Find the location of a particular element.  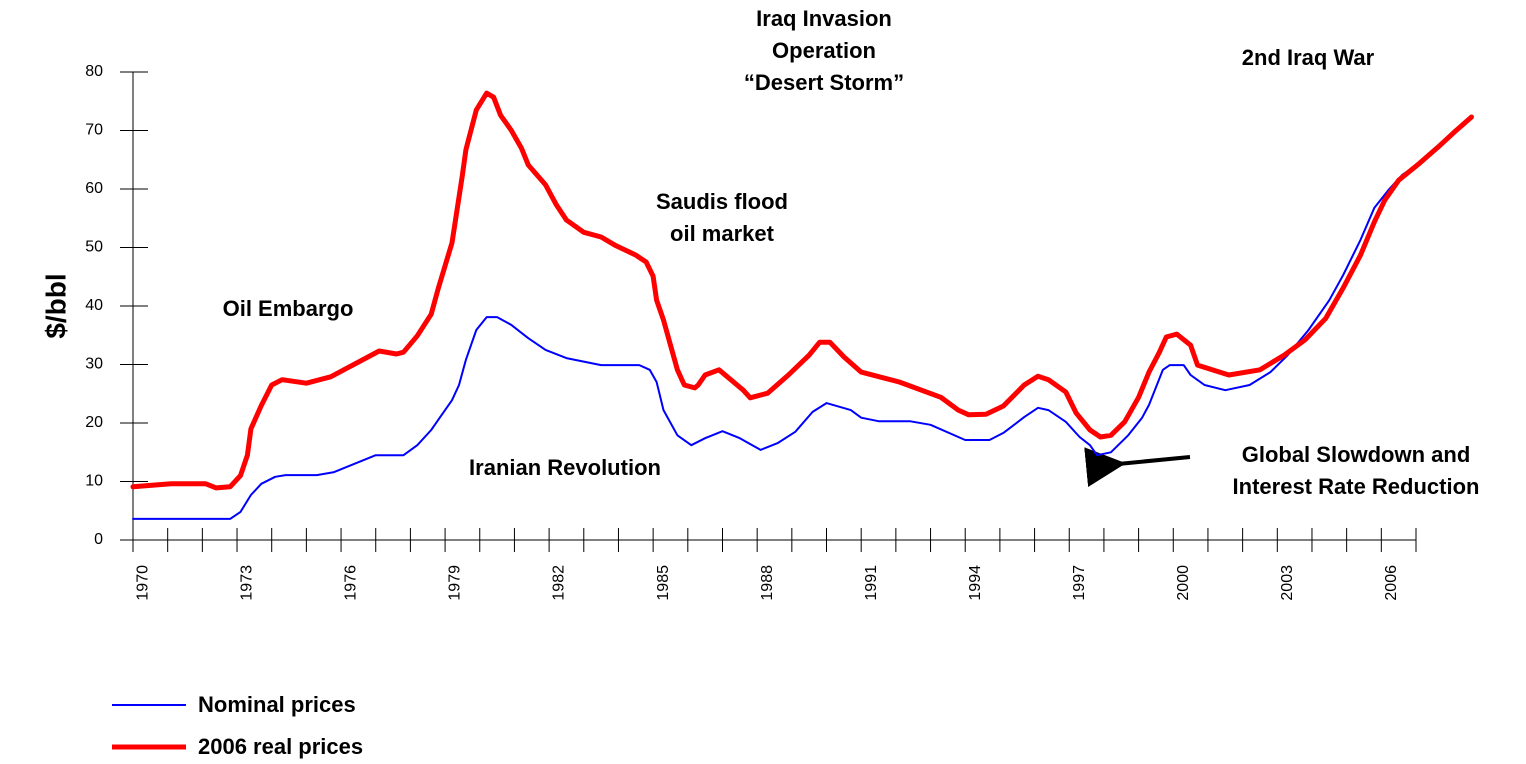

annotation: Iranian Revolution is located at coordinates (565, 467).